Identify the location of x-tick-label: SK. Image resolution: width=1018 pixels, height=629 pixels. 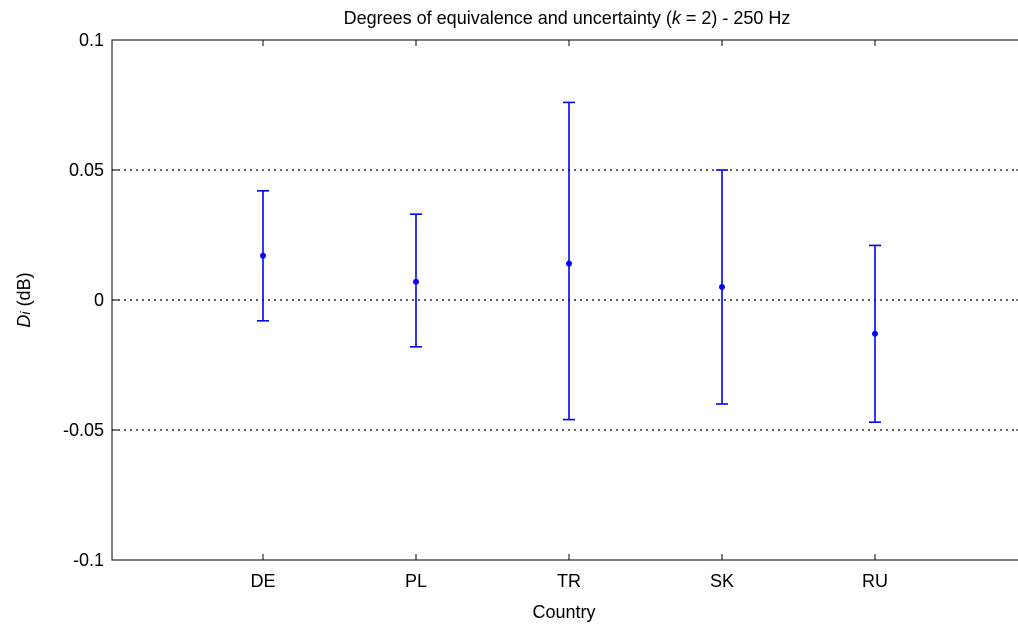
(722, 581).